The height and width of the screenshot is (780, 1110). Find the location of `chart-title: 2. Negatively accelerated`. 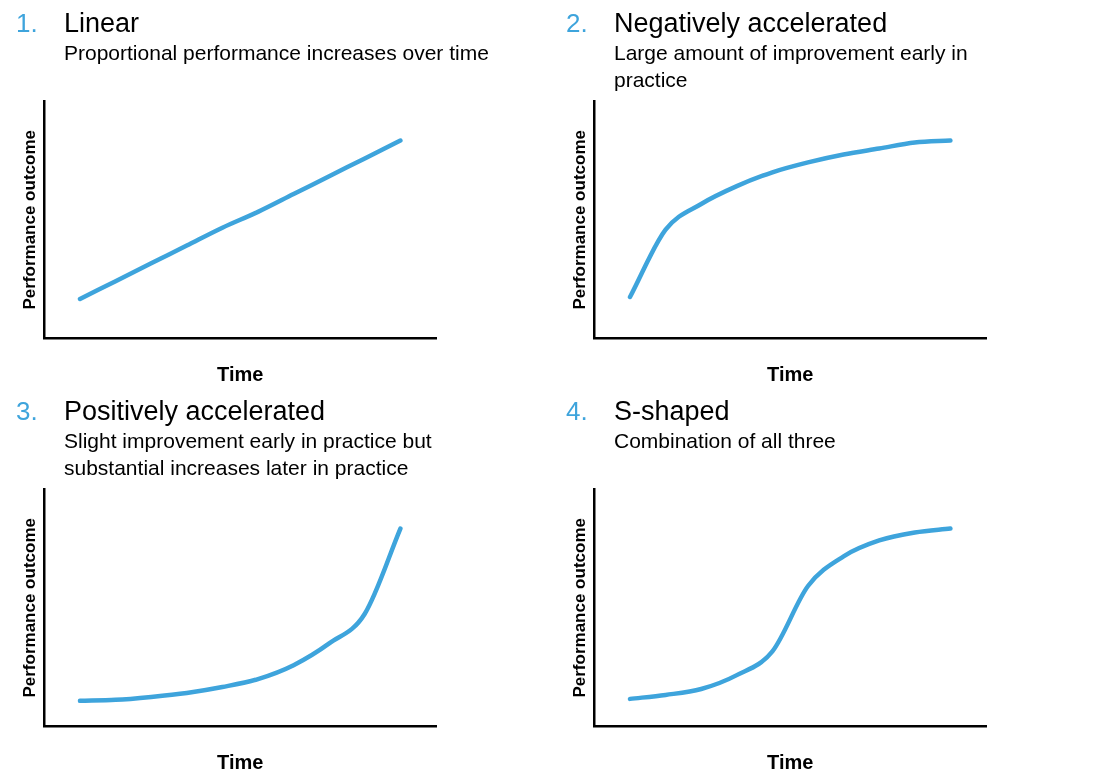

chart-title: 2. Negatively accelerated is located at coordinates (727, 23).